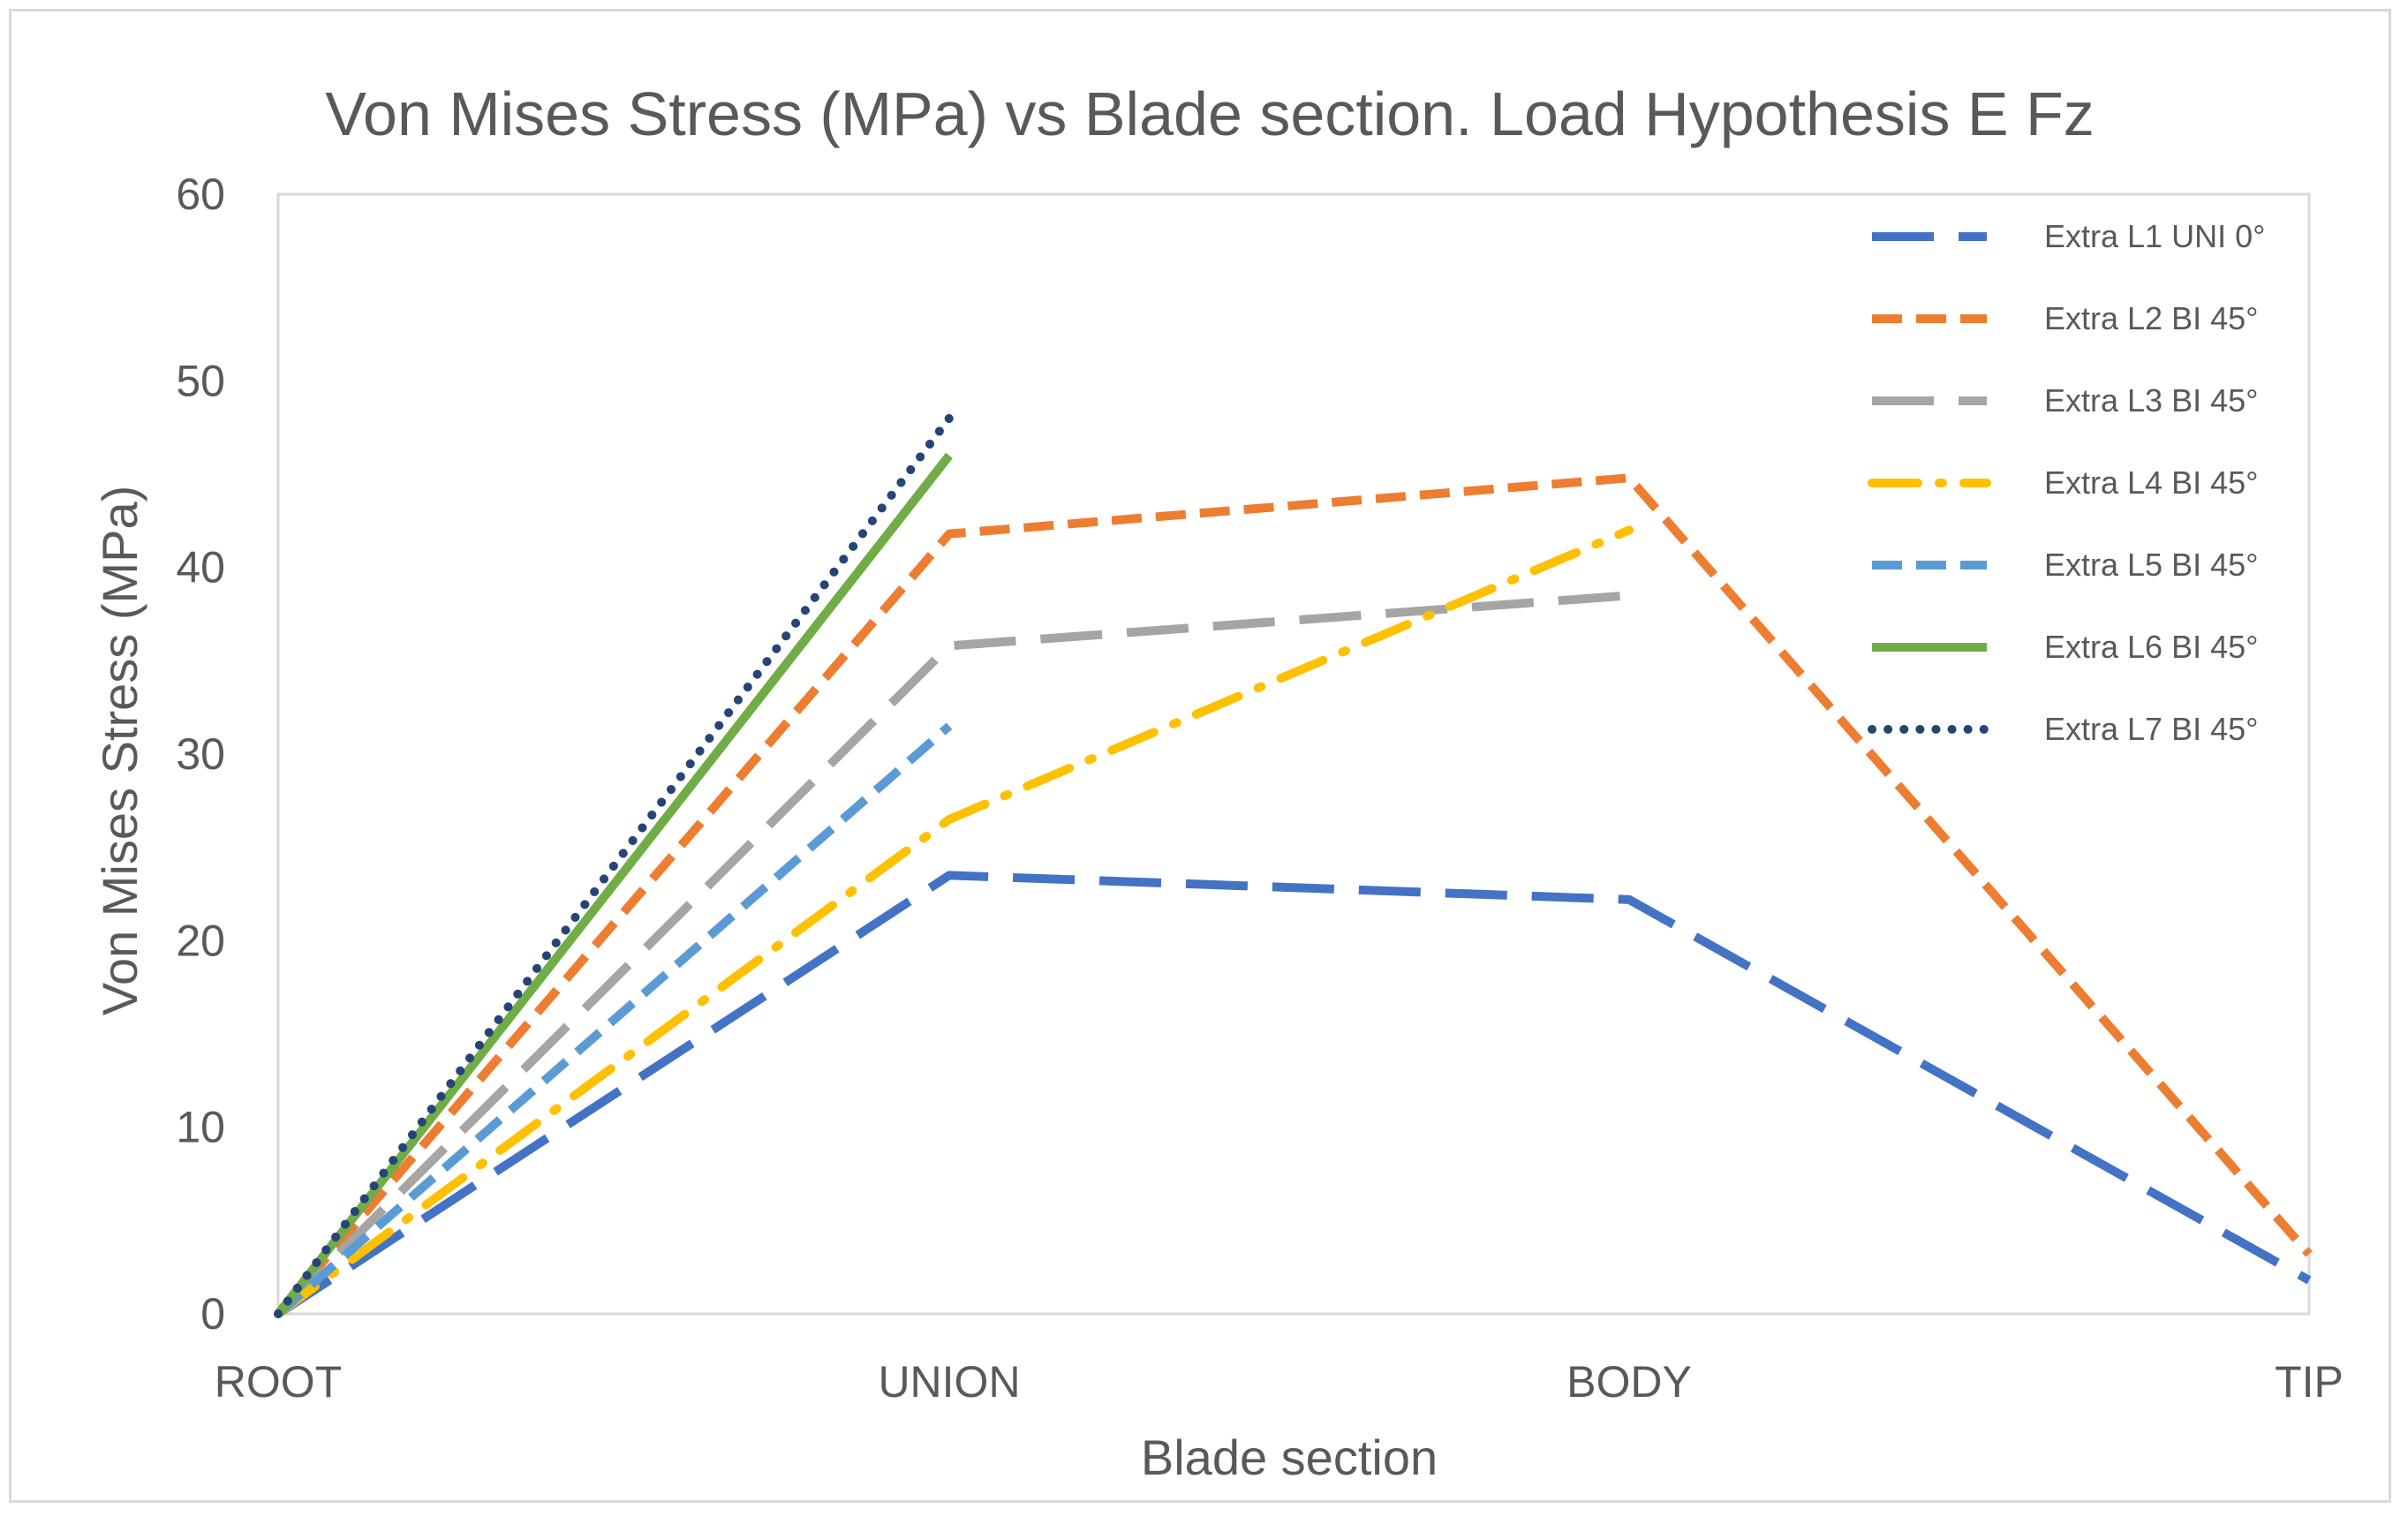 The height and width of the screenshot is (1524, 2408). Describe the element at coordinates (1629, 1382) in the screenshot. I see `x-tick-label: BODY` at that location.